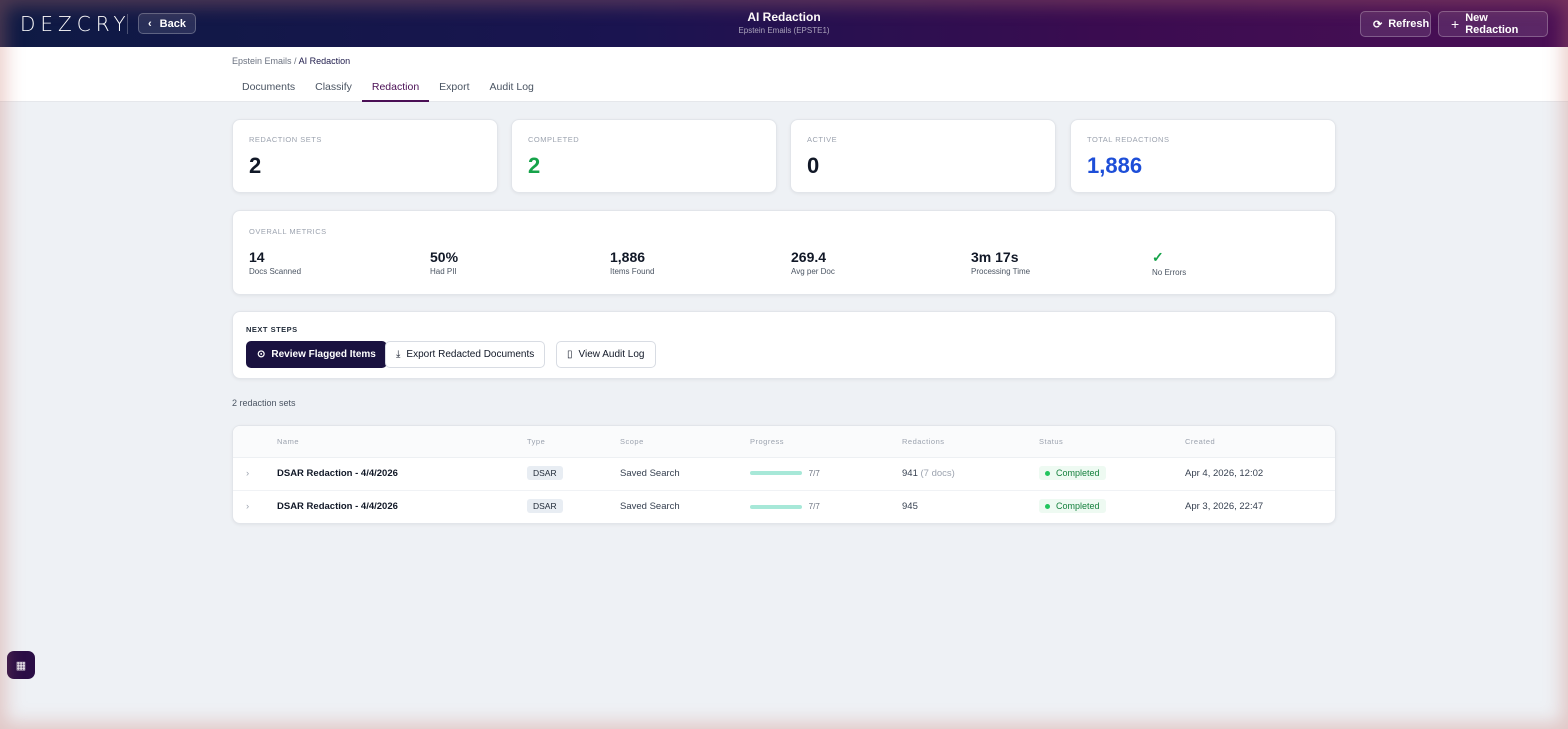  Describe the element at coordinates (995, 257) in the screenshot. I see `metric-value: 3m 17s` at that location.